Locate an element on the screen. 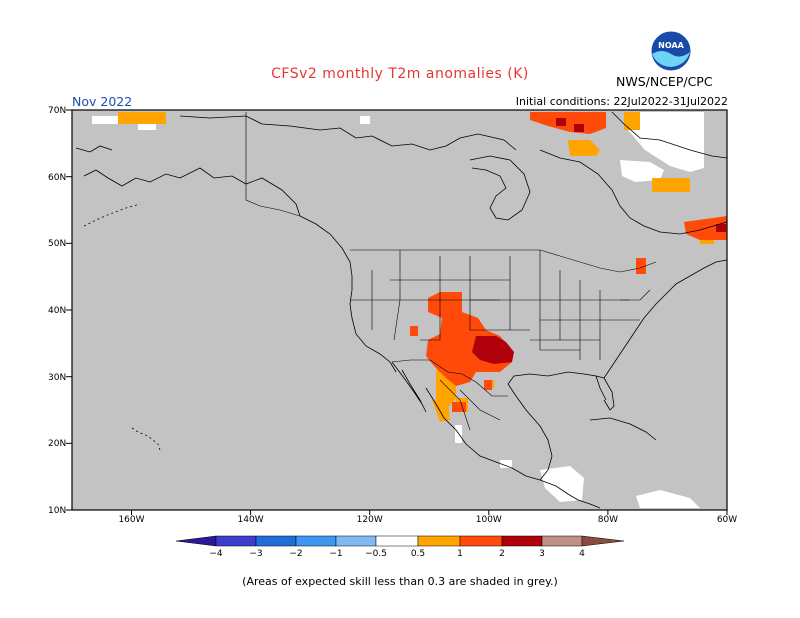 The height and width of the screenshot is (618, 800). colorbar-tick: −0.5 is located at coordinates (376, 554).